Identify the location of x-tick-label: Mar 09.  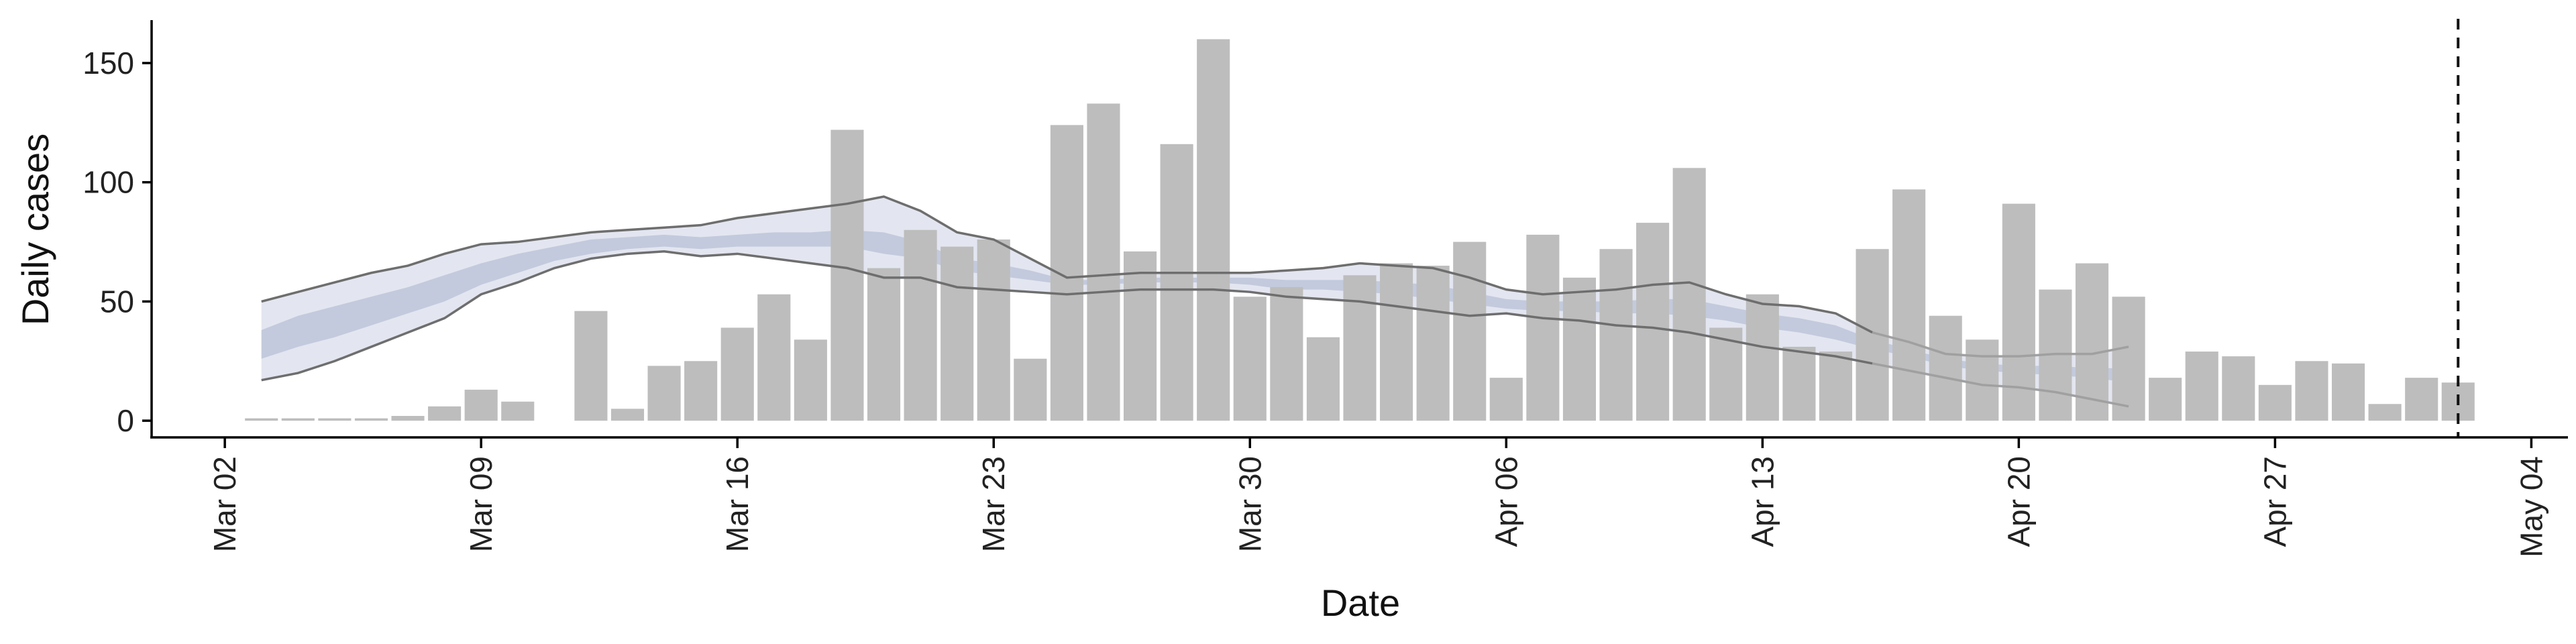
(481, 504).